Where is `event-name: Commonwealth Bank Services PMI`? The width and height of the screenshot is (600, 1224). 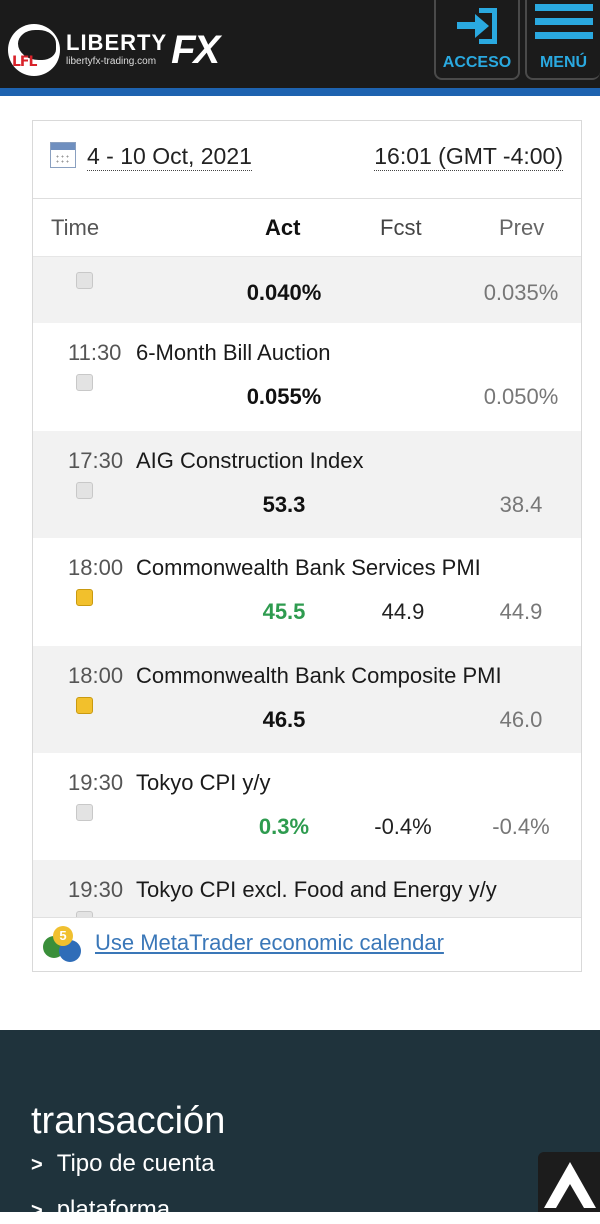 event-name: Commonwealth Bank Services PMI is located at coordinates (308, 567).